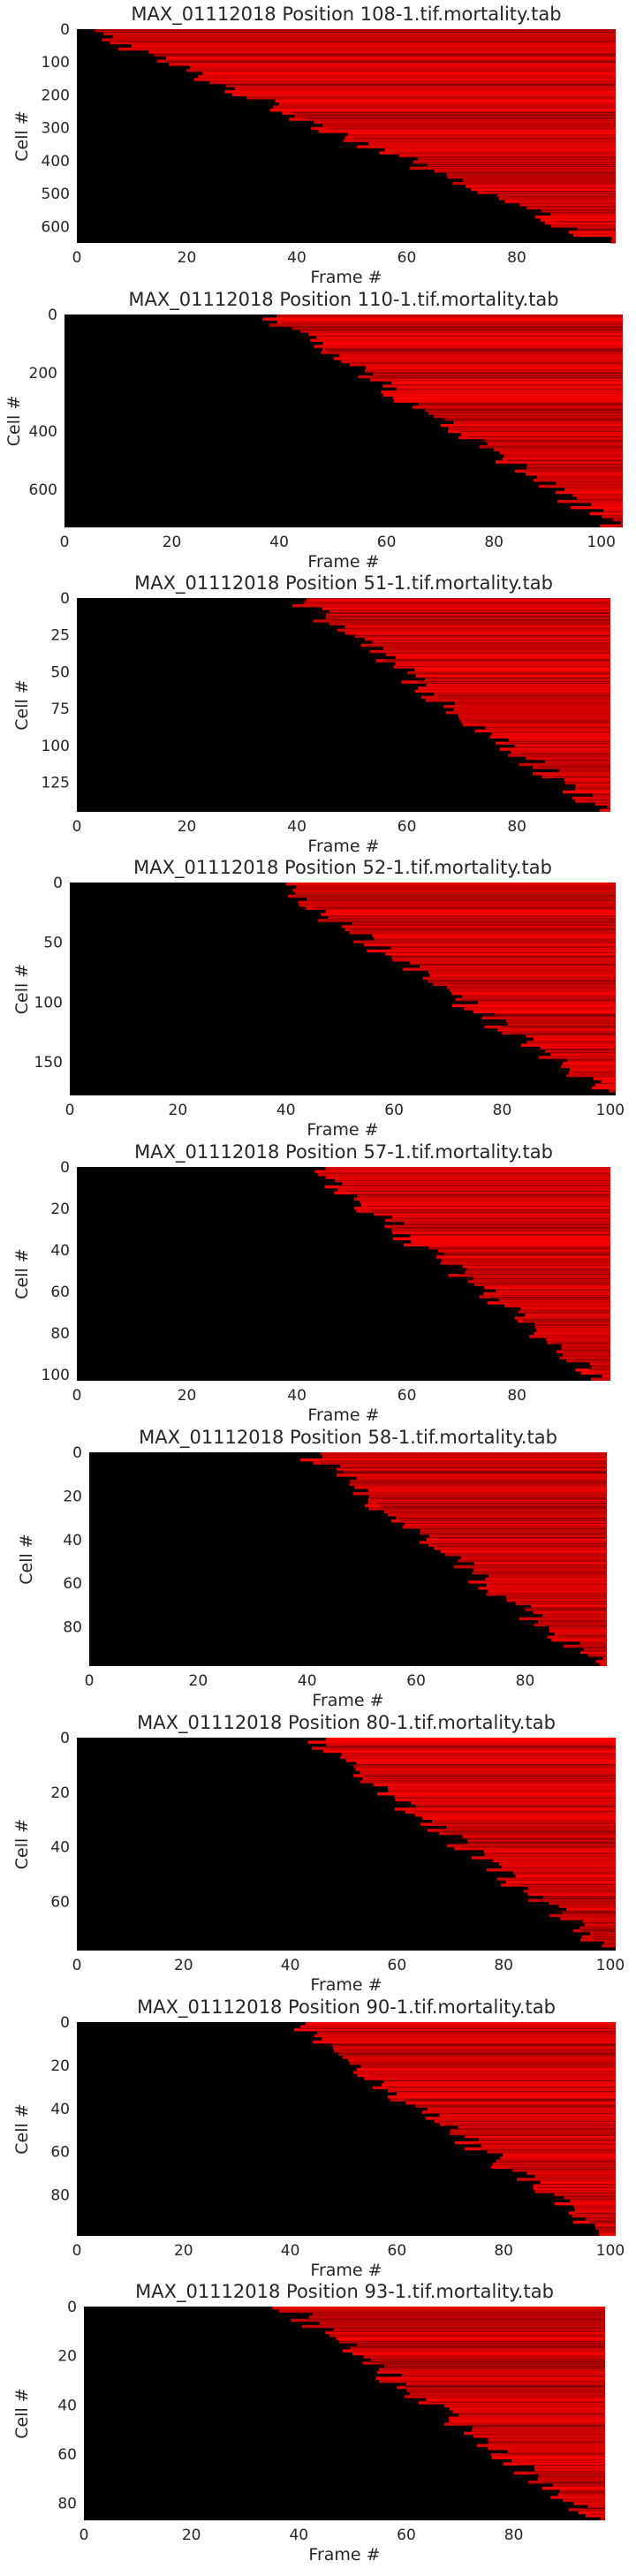  What do you see at coordinates (56, 195) in the screenshot?
I see `y-tick-label: 500` at bounding box center [56, 195].